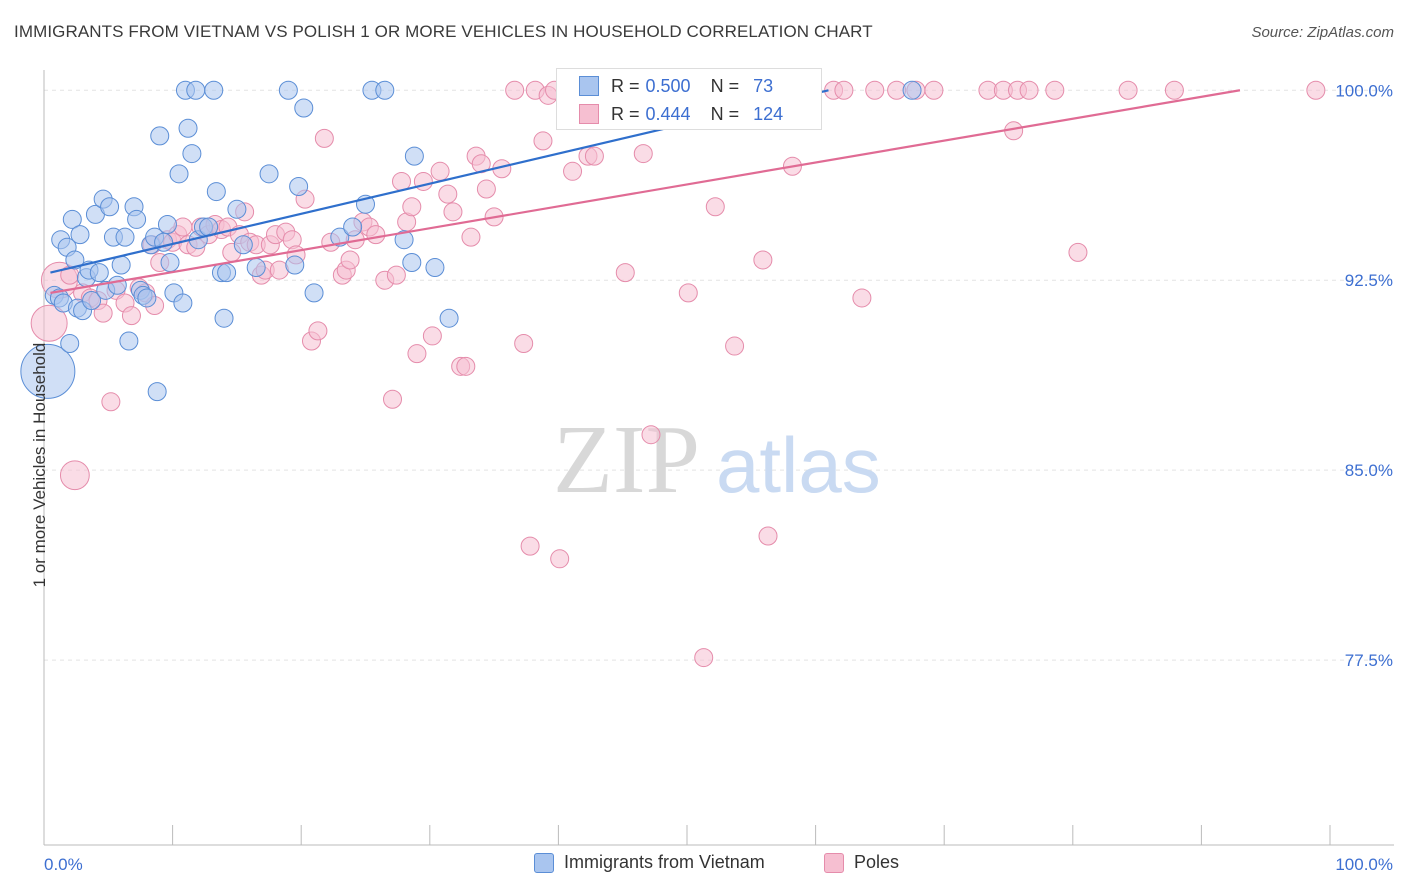  What do you see at coordinates (768, 113) in the screenshot?
I see `n-value-poles: 124` at bounding box center [768, 113].